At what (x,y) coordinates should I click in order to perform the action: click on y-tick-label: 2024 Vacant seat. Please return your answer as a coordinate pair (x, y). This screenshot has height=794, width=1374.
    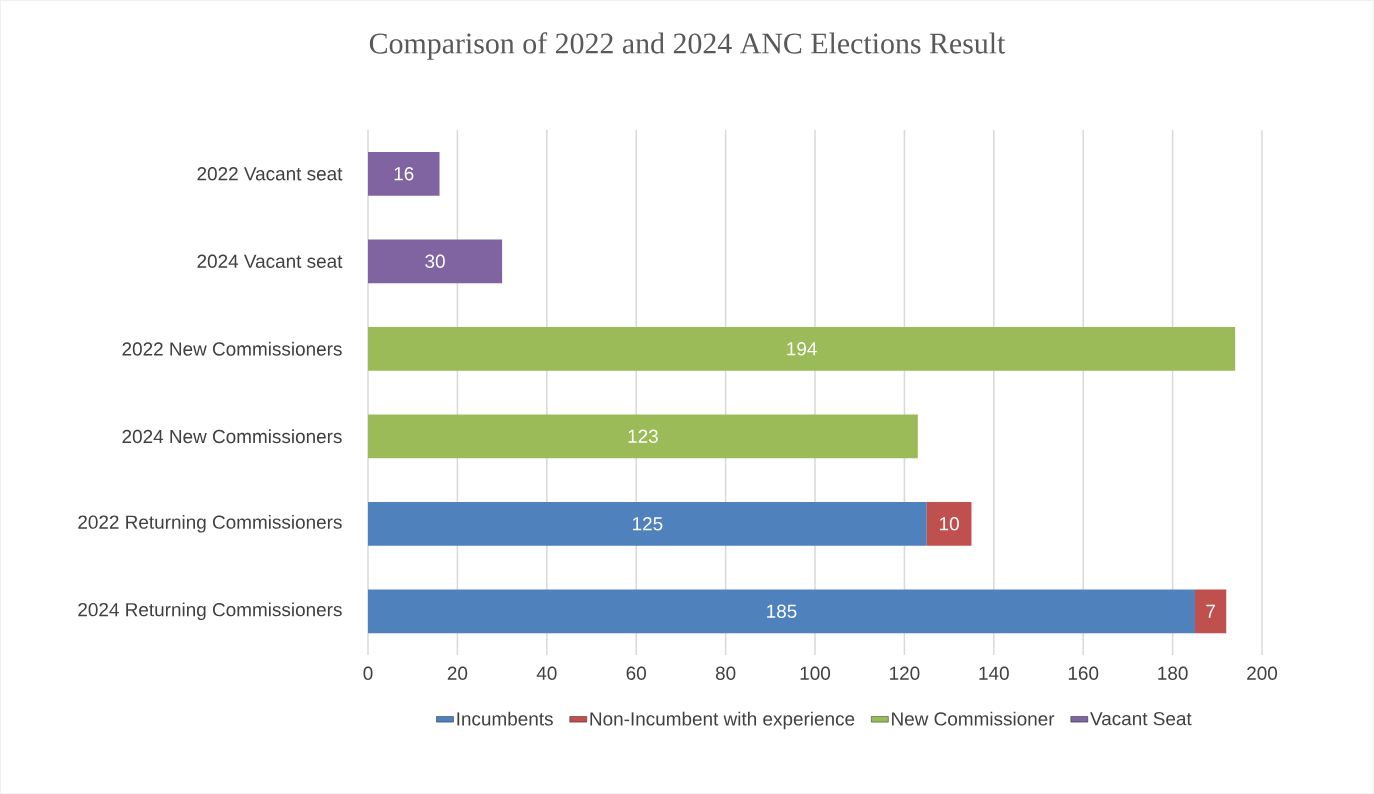
    Looking at the image, I should click on (270, 261).